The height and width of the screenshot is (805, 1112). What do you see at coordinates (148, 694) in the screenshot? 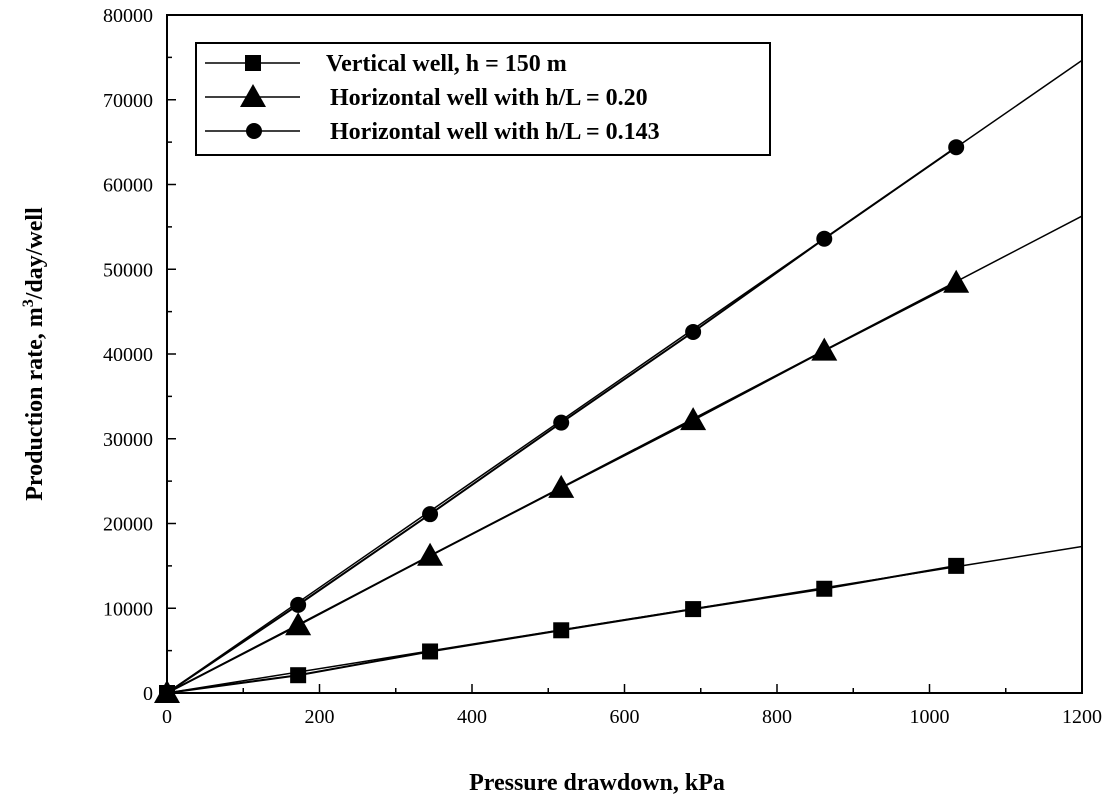
I see `y-tick-label: 0` at bounding box center [148, 694].